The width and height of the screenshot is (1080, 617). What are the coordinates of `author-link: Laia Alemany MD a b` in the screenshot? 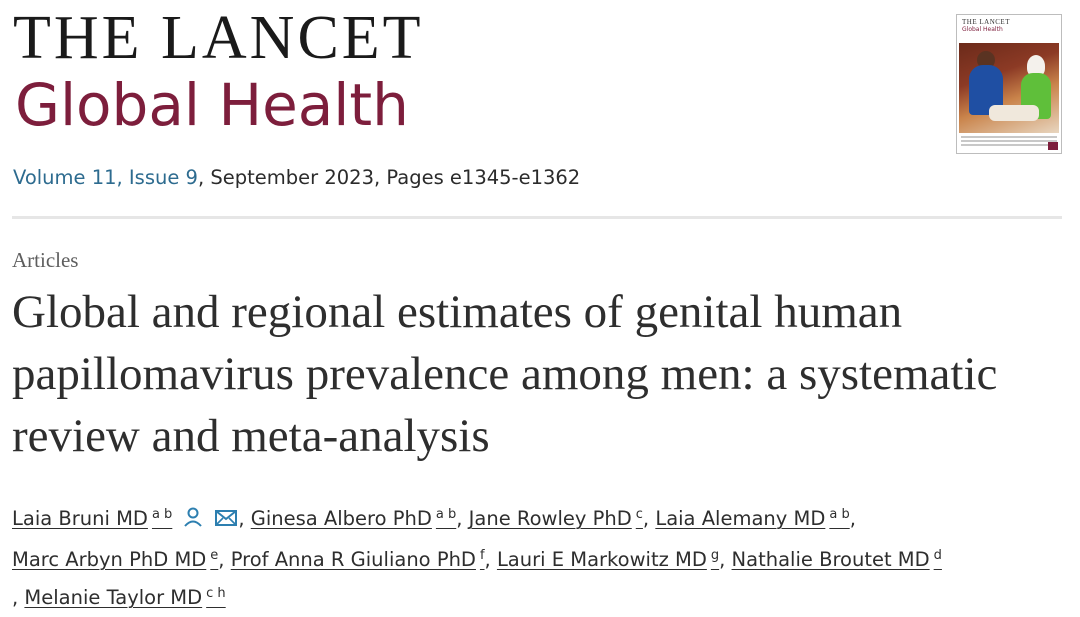 It's located at (752, 518).